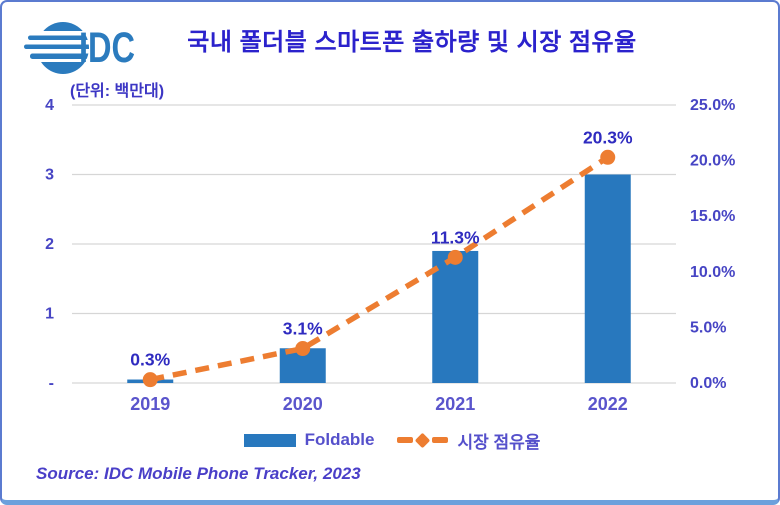 Image resolution: width=780 pixels, height=505 pixels. Describe the element at coordinates (608, 157) in the screenshot. I see `share-marker-2022` at that location.